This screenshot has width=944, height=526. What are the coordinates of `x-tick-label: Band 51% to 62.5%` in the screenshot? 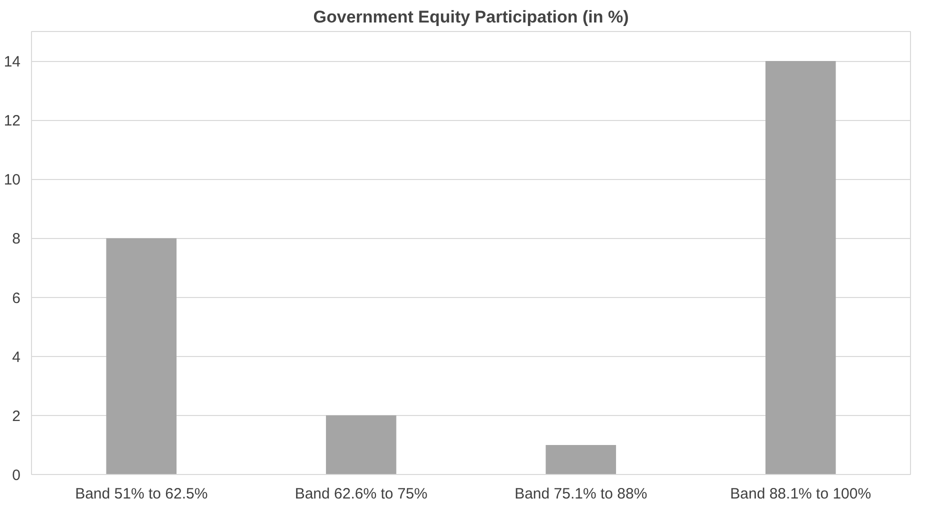 It's located at (141, 494).